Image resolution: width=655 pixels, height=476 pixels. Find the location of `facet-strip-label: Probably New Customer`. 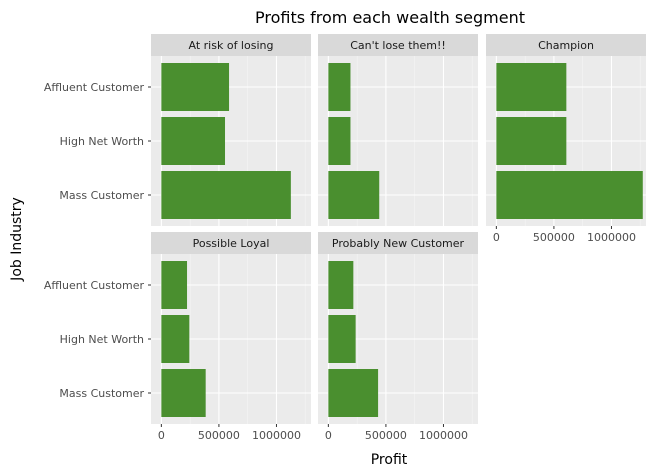

facet-strip-label: Probably New Customer is located at coordinates (398, 243).